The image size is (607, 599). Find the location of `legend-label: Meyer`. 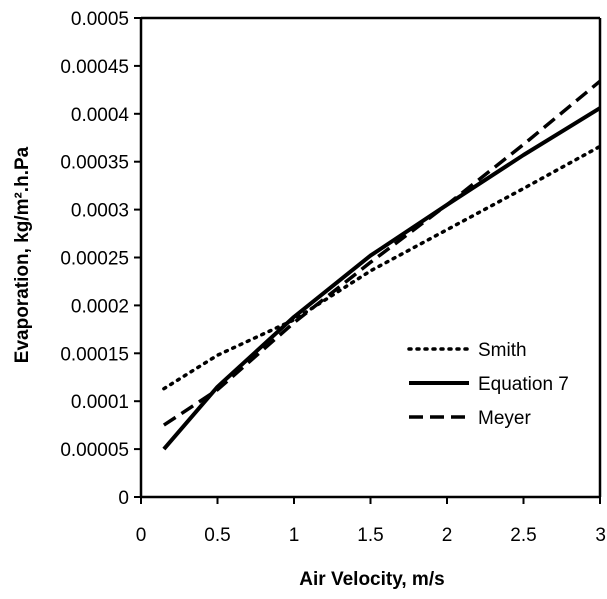

legend-label: Meyer is located at coordinates (504, 418).